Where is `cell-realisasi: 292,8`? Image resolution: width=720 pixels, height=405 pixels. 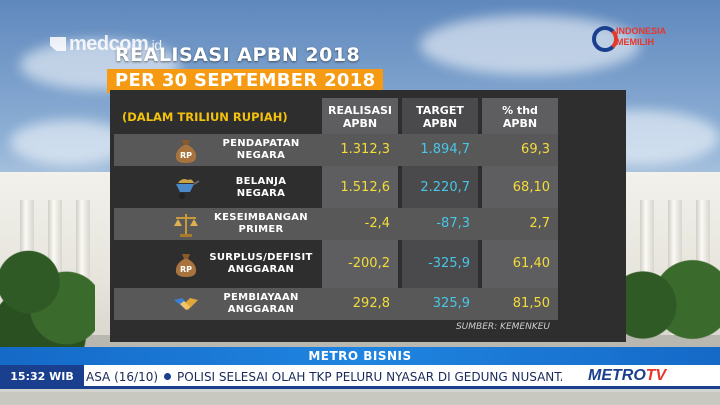 cell-realisasi: 292,8 is located at coordinates (371, 303).